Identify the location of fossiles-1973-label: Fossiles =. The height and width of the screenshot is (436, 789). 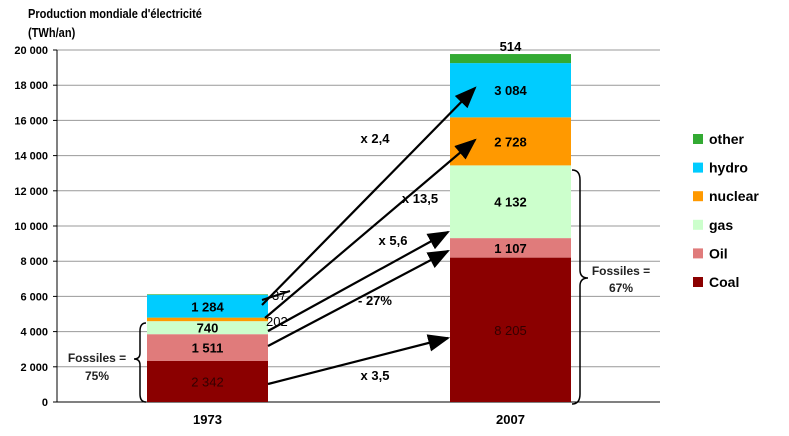
(97, 358).